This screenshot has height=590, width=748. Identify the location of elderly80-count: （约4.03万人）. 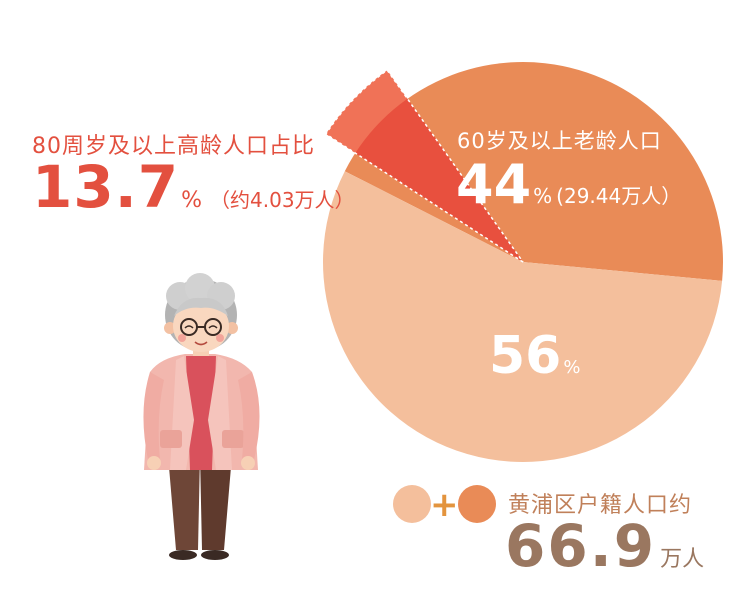
(282, 200).